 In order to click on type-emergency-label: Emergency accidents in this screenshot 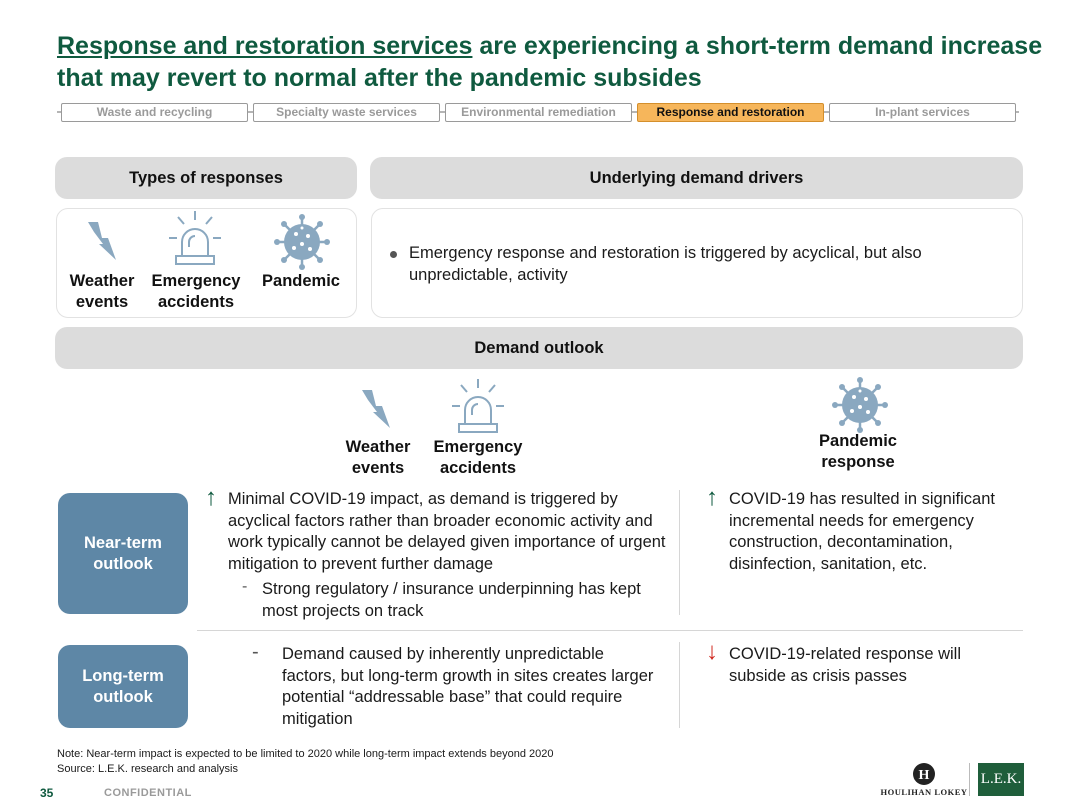, I will do `click(196, 291)`.